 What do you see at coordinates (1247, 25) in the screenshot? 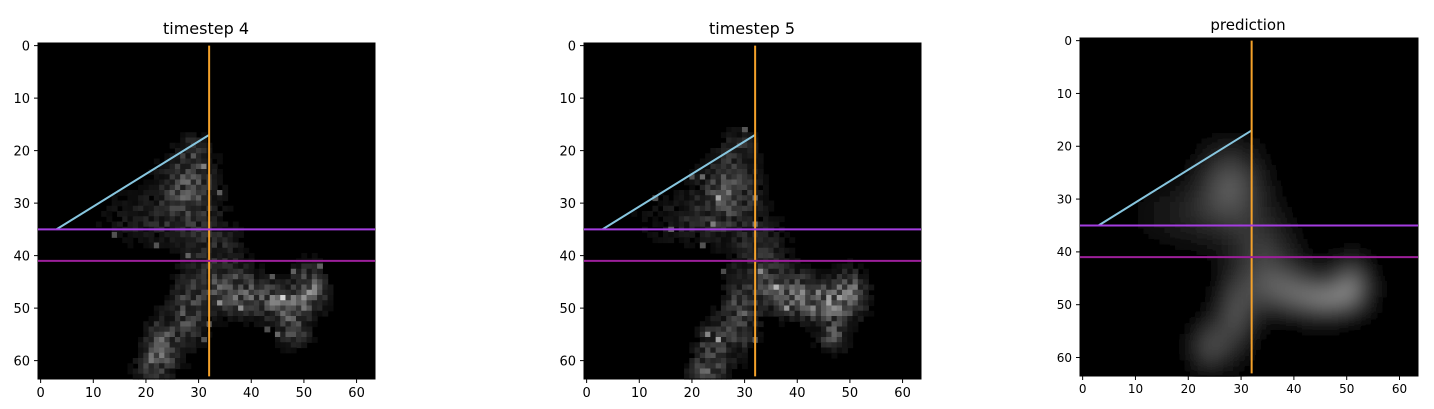
I see `panel-title: prediction` at bounding box center [1247, 25].